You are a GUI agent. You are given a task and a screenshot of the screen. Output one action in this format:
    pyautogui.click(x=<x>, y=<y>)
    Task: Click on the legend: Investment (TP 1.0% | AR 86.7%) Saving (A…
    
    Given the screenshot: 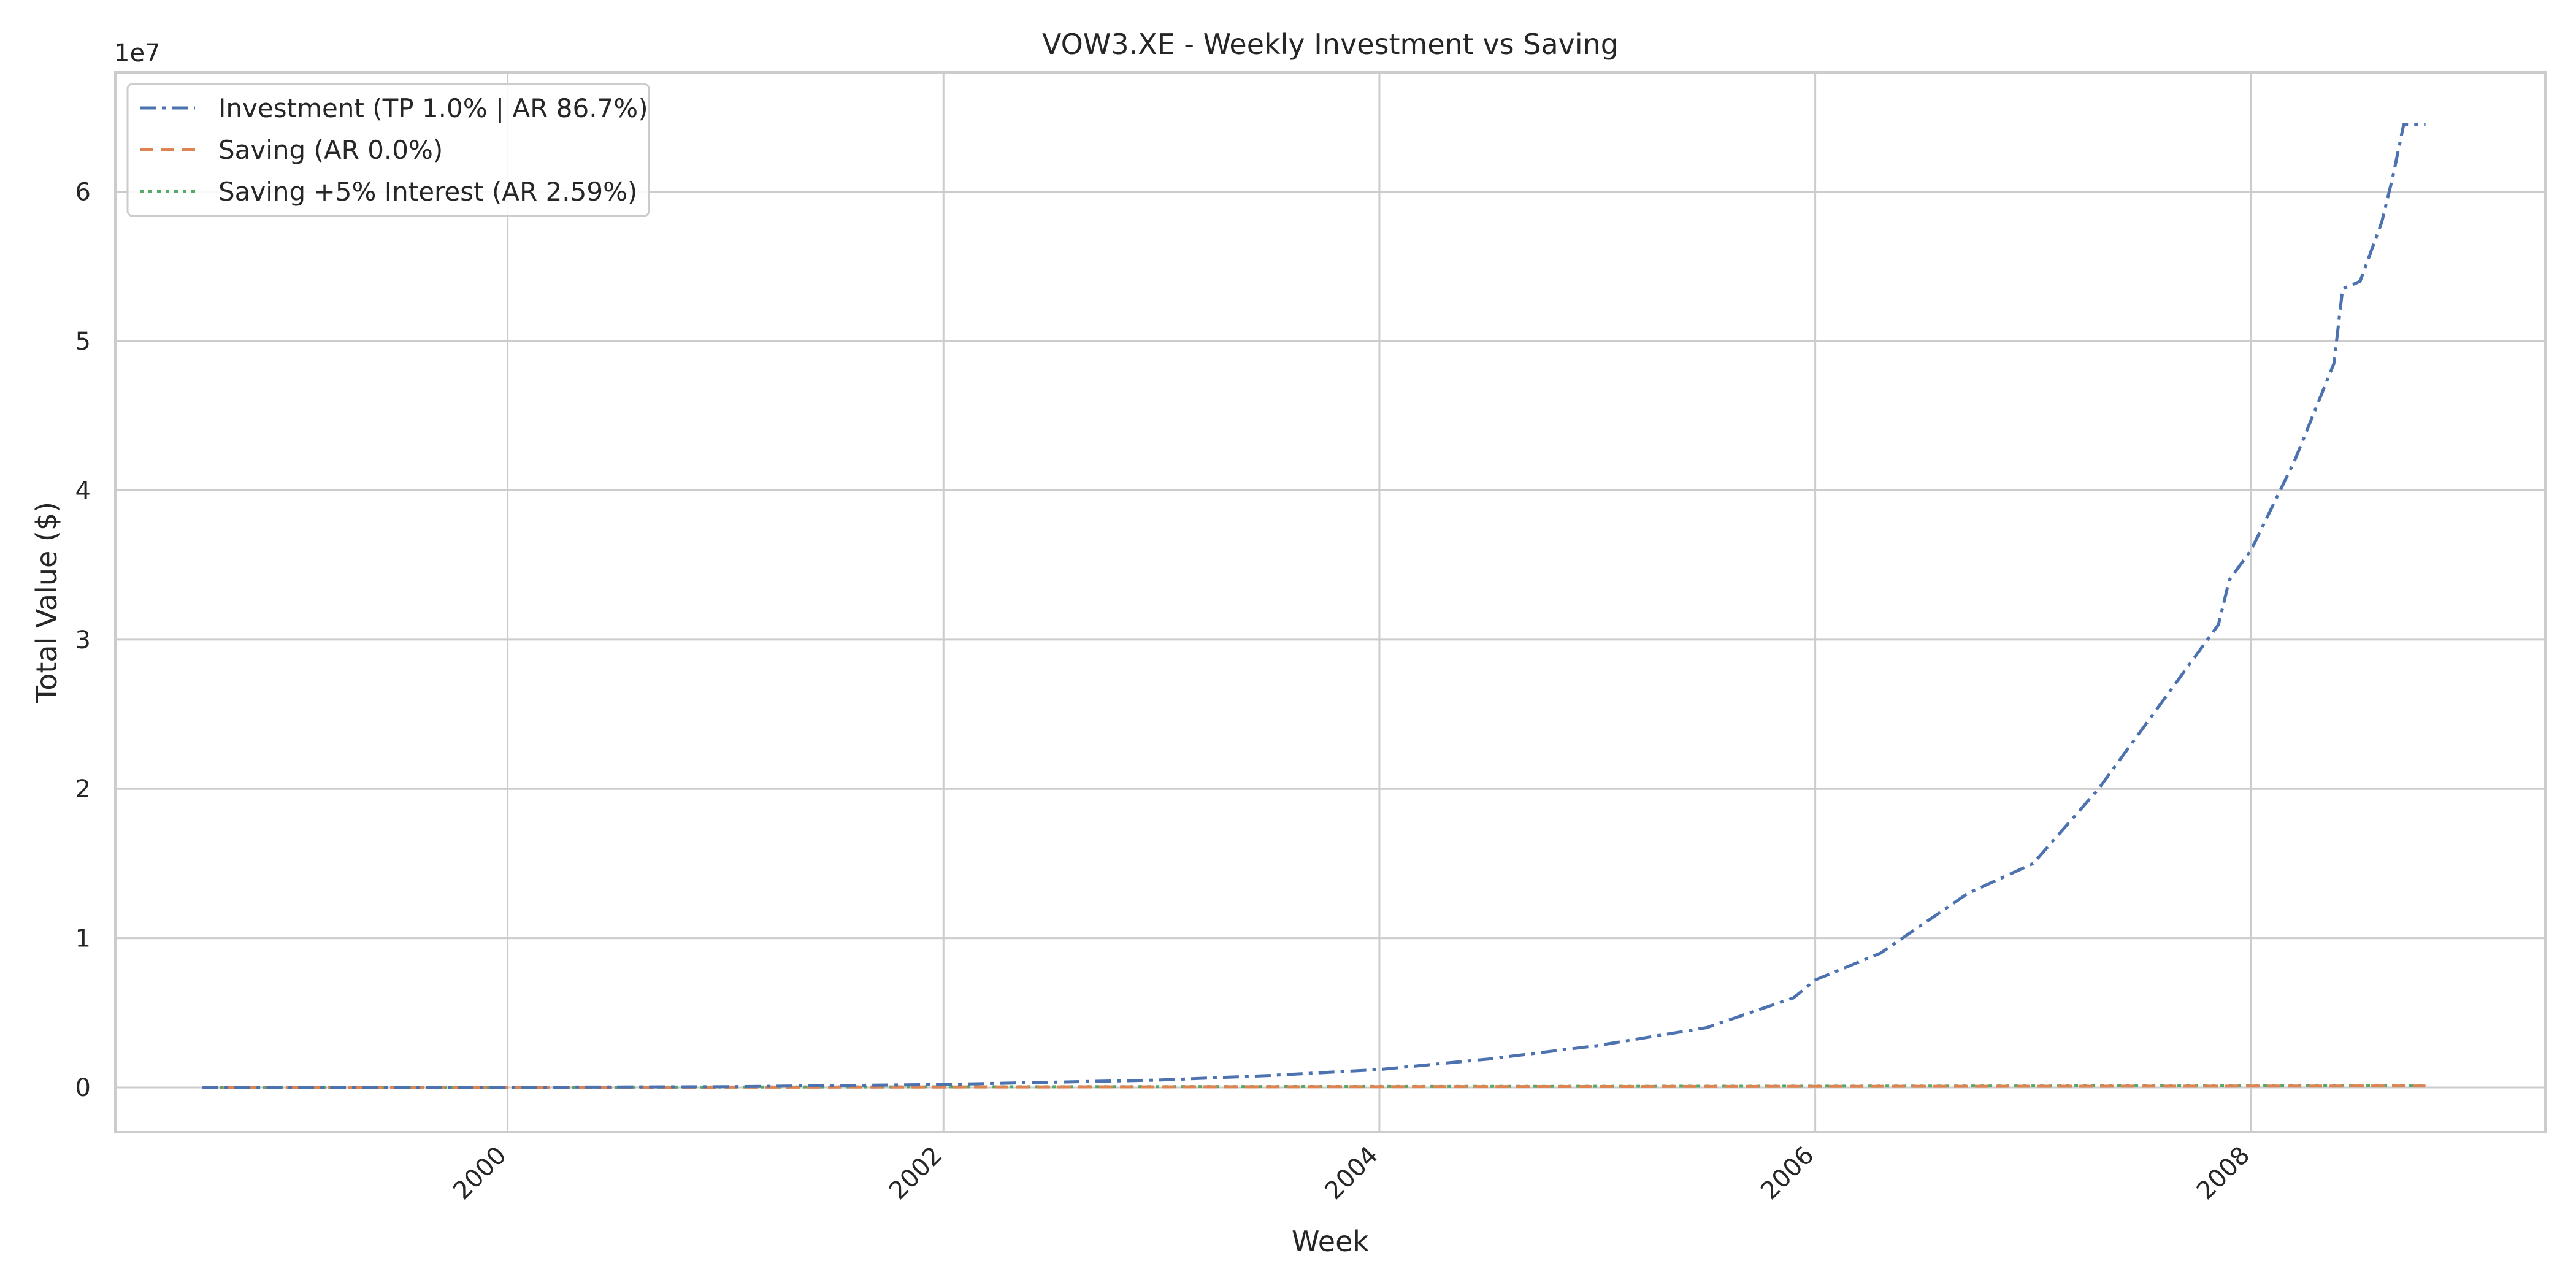 What is the action you would take?
    pyautogui.click(x=388, y=150)
    